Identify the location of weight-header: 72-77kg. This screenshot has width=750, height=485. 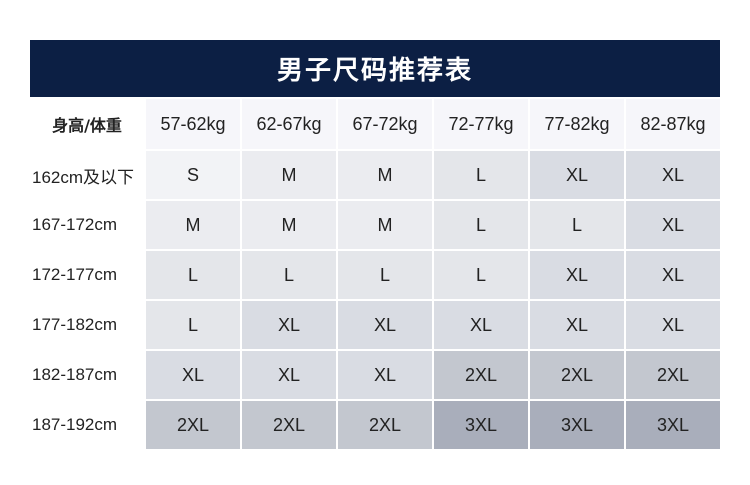
(481, 124).